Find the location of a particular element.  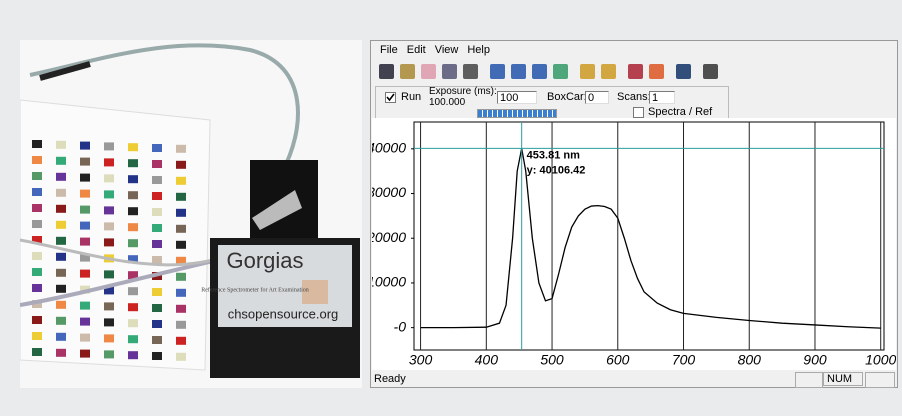

run-checkbox is located at coordinates (390, 97).